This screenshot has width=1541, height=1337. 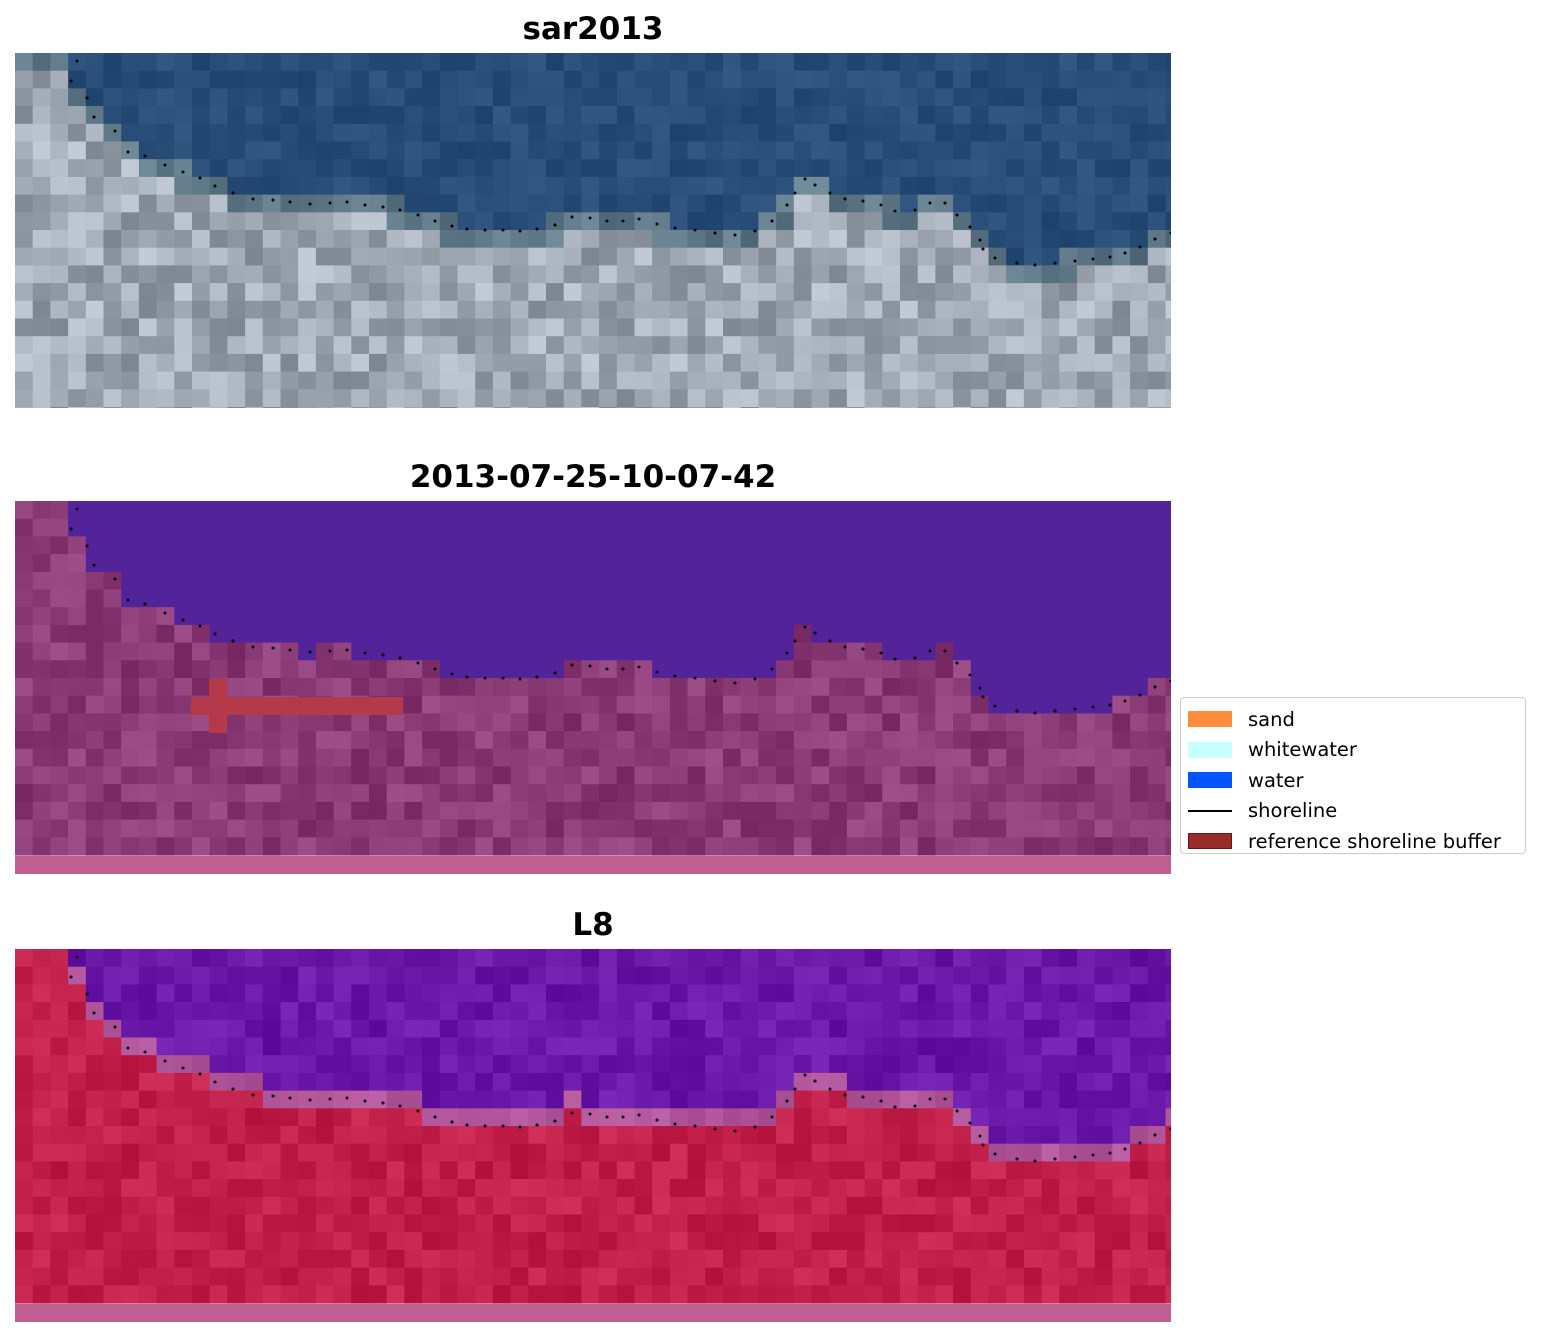 What do you see at coordinates (1353, 719) in the screenshot?
I see `legend-item-sand: sand` at bounding box center [1353, 719].